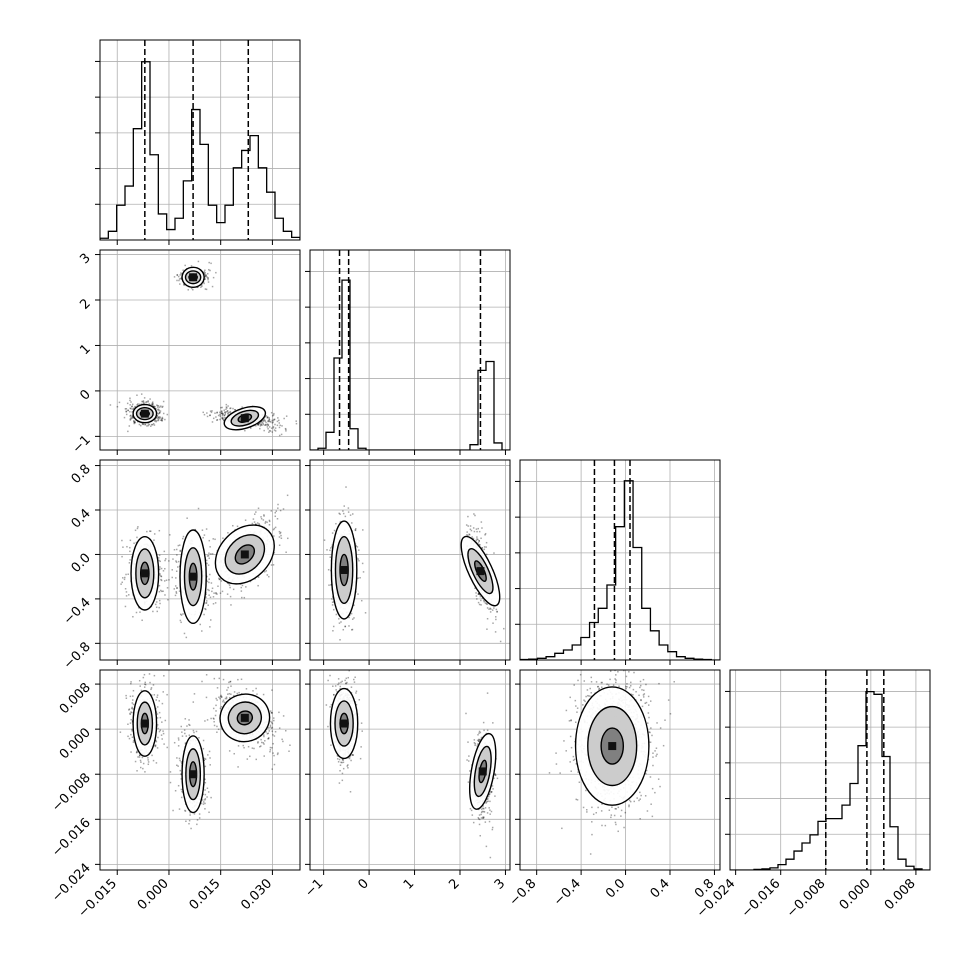 This screenshot has height=970, width=970. What do you see at coordinates (200, 350) in the screenshot?
I see `panel-content` at bounding box center [200, 350].